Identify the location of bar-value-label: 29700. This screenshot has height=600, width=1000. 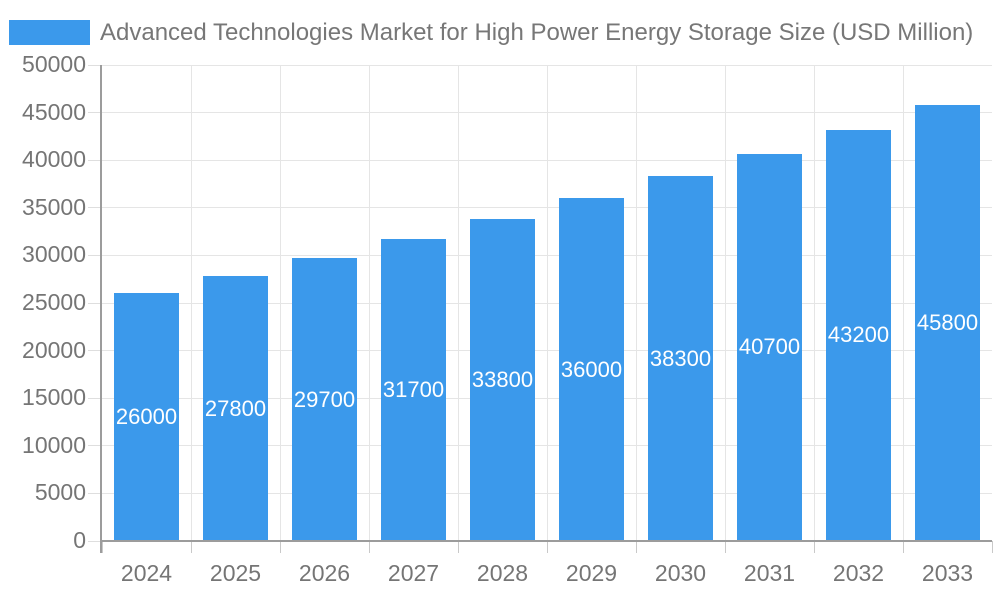
(324, 399).